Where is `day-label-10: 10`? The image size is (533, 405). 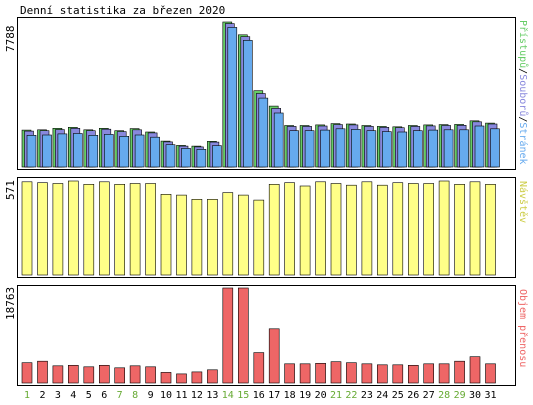 day-label-10: 10 is located at coordinates (166, 395).